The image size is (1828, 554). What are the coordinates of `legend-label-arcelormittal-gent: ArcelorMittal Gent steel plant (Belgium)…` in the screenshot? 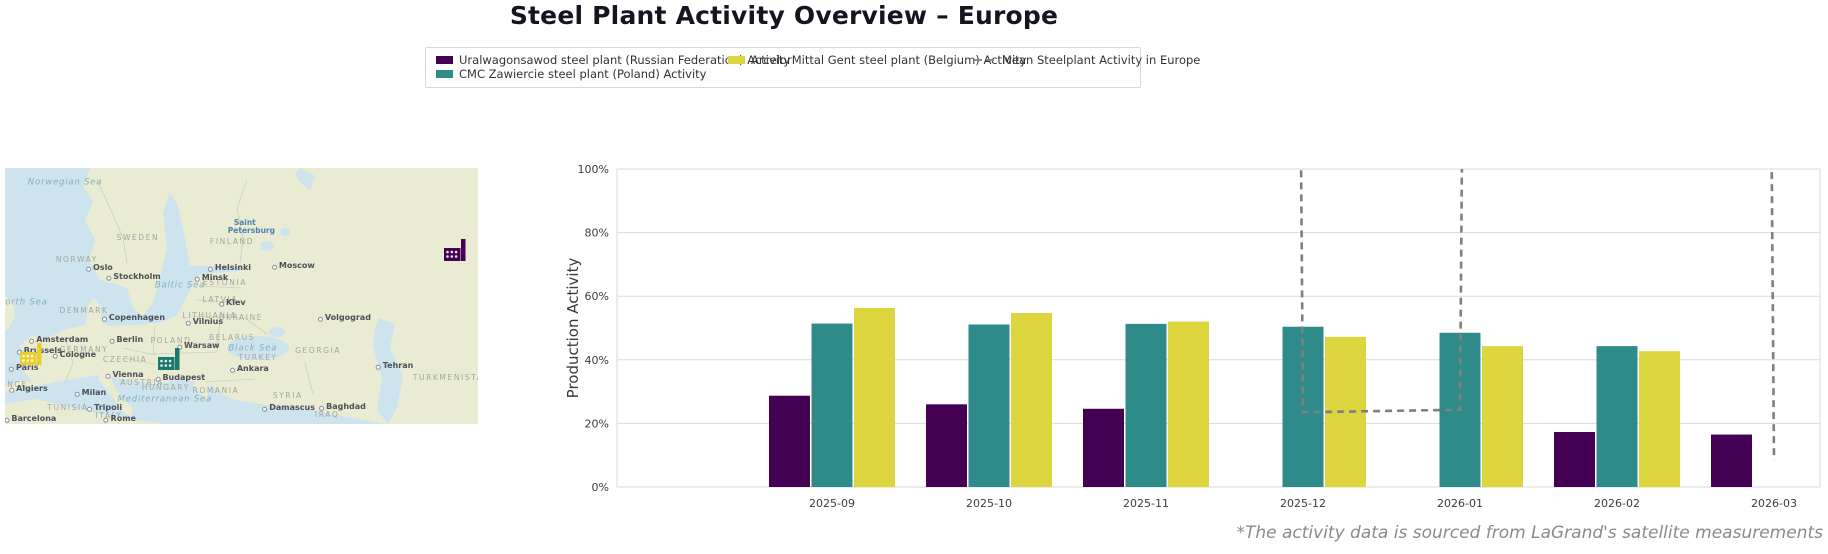 It's located at (889, 60).